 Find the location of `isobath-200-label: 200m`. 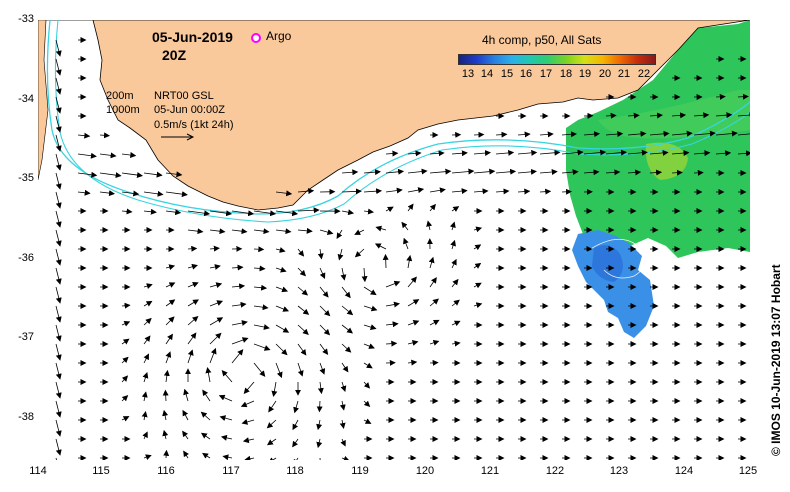

isobath-200-label: 200m is located at coordinates (120, 96).